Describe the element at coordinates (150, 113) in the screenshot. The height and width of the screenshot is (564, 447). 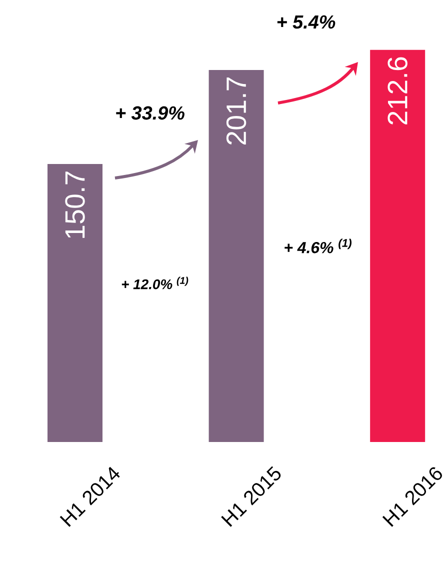
I see `annotation: + 33.9%` at that location.